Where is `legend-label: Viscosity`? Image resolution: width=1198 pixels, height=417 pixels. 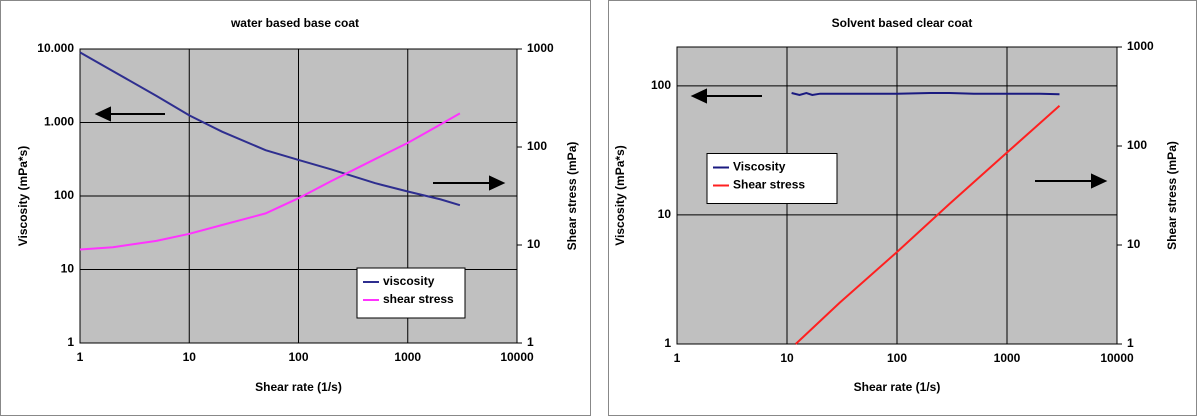
legend-label: Viscosity is located at coordinates (759, 167).